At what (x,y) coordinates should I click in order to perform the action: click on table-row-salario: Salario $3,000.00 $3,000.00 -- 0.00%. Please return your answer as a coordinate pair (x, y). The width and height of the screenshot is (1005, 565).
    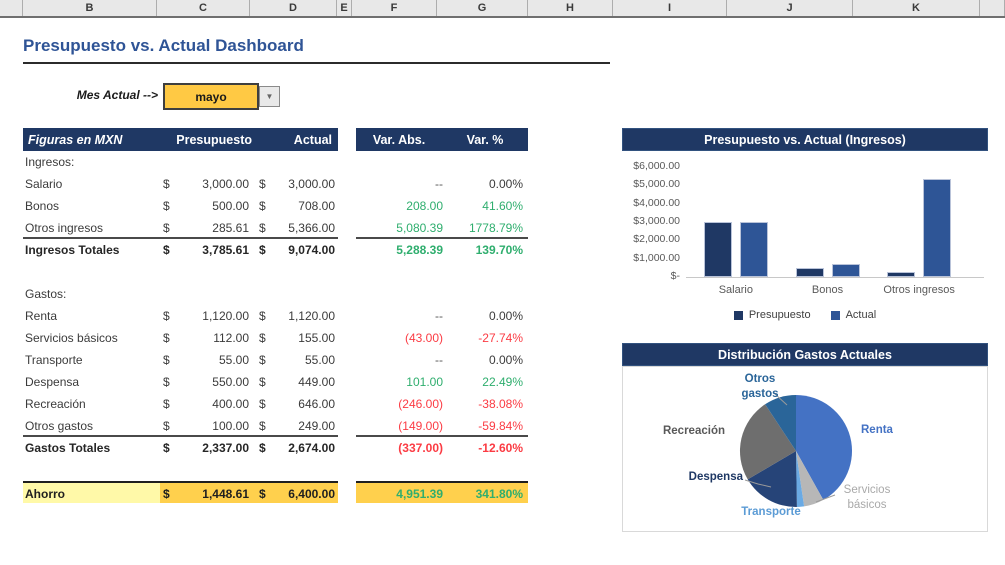
    Looking at the image, I should click on (275, 184).